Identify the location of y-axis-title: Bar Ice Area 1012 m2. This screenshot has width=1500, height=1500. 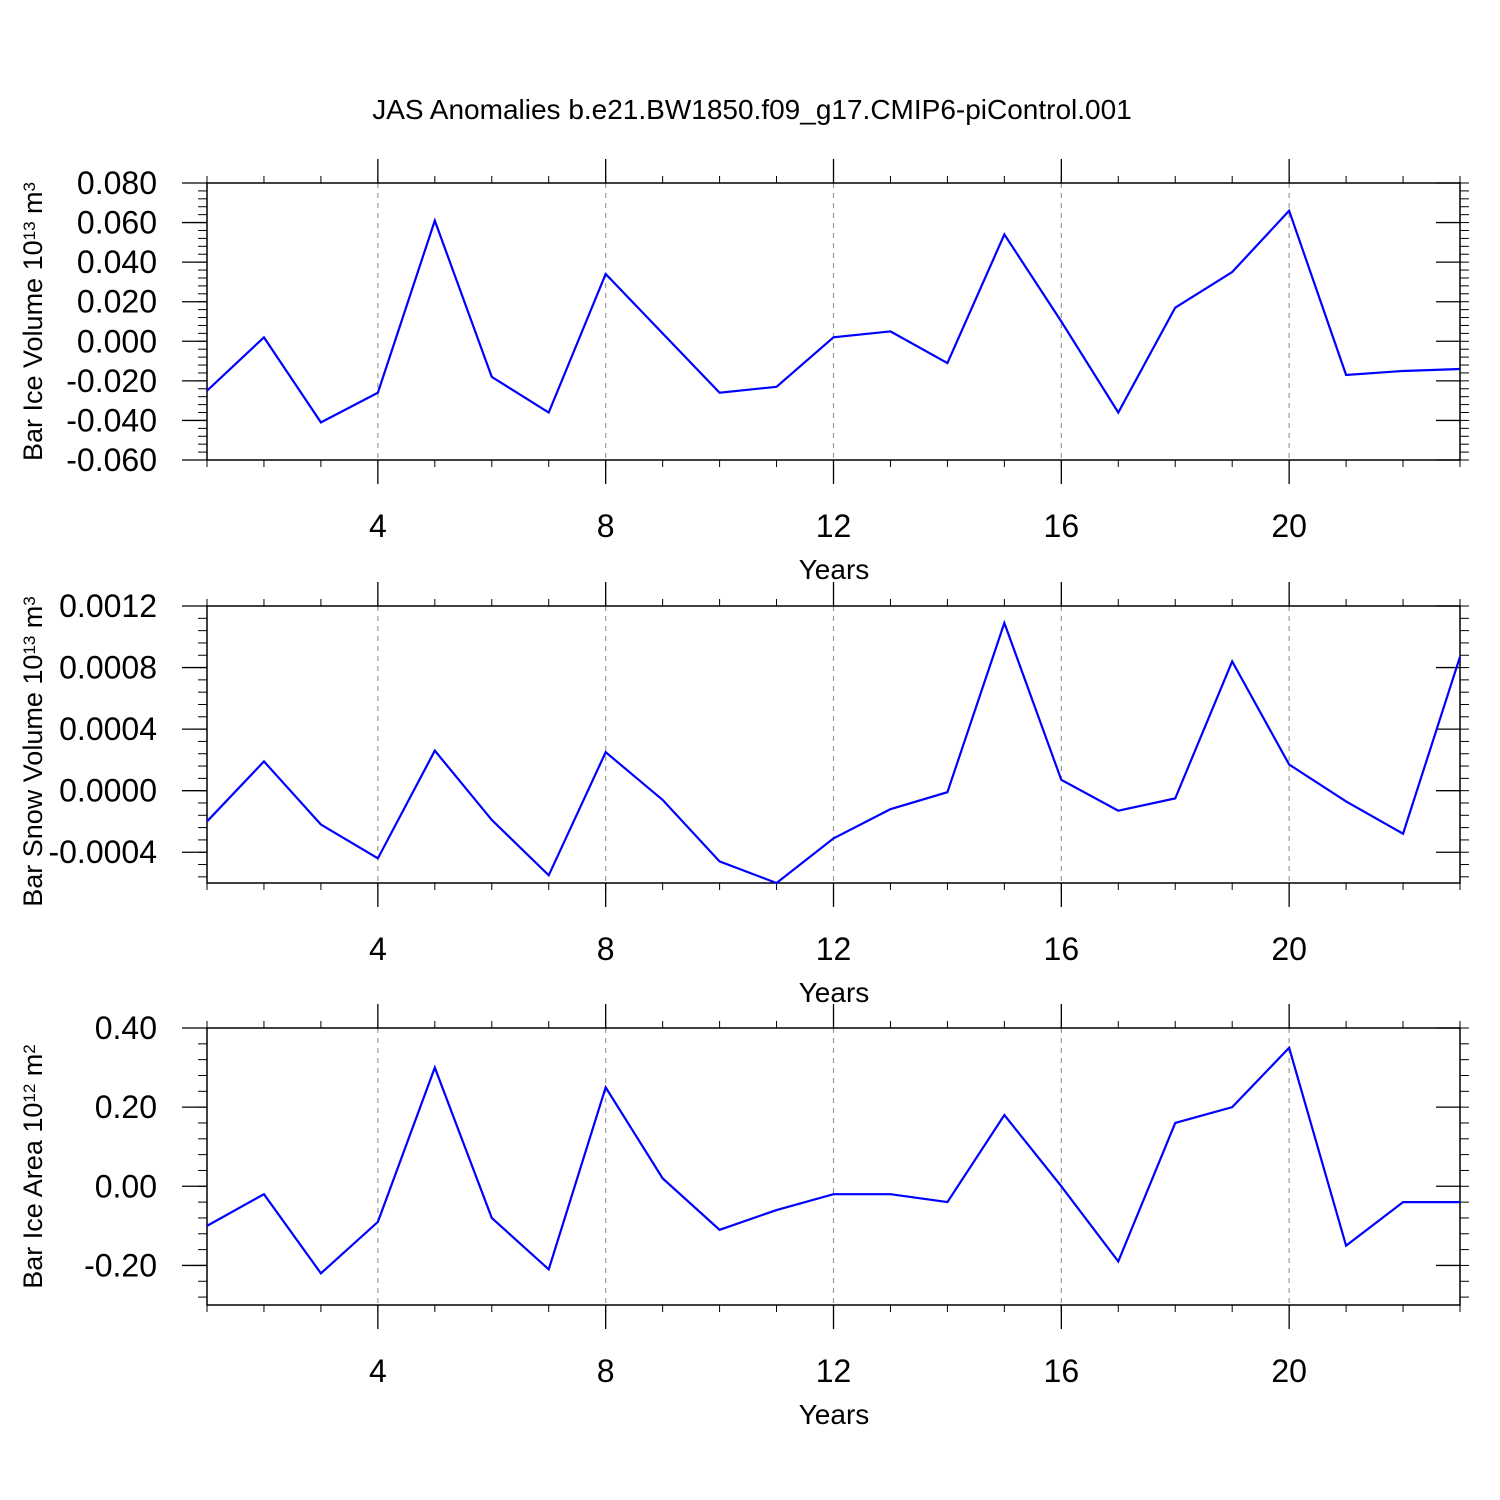
(33, 1166).